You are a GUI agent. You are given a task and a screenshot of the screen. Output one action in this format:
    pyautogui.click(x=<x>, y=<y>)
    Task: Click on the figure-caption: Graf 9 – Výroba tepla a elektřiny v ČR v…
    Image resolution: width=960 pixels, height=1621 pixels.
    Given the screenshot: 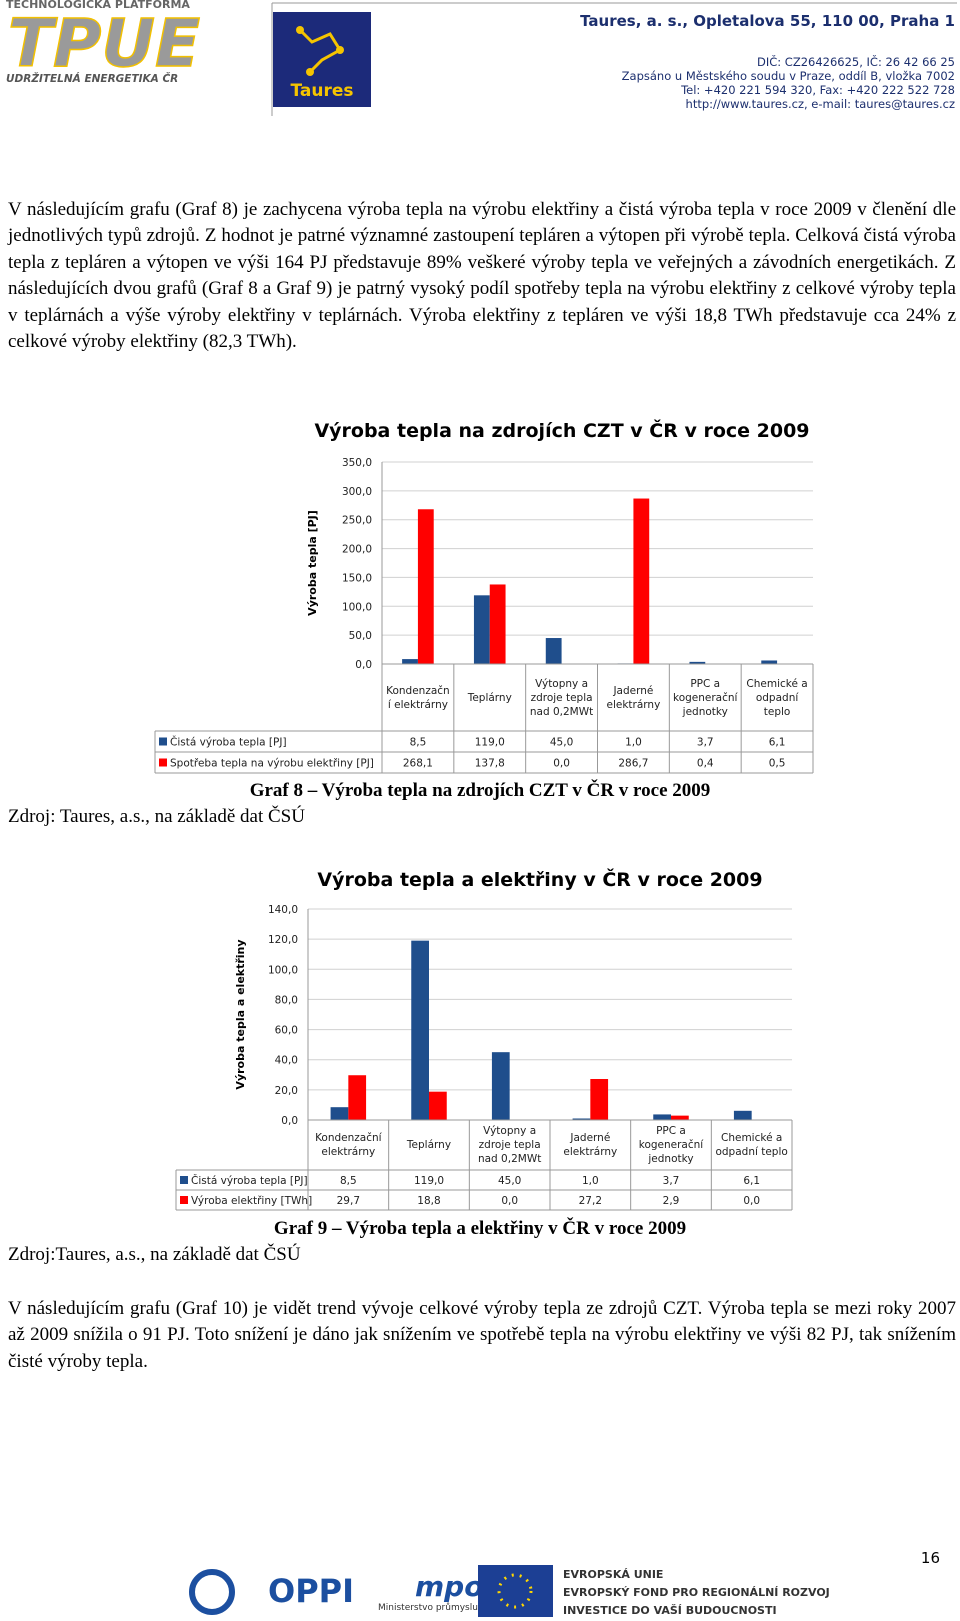 What is the action you would take?
    pyautogui.click(x=480, y=1228)
    